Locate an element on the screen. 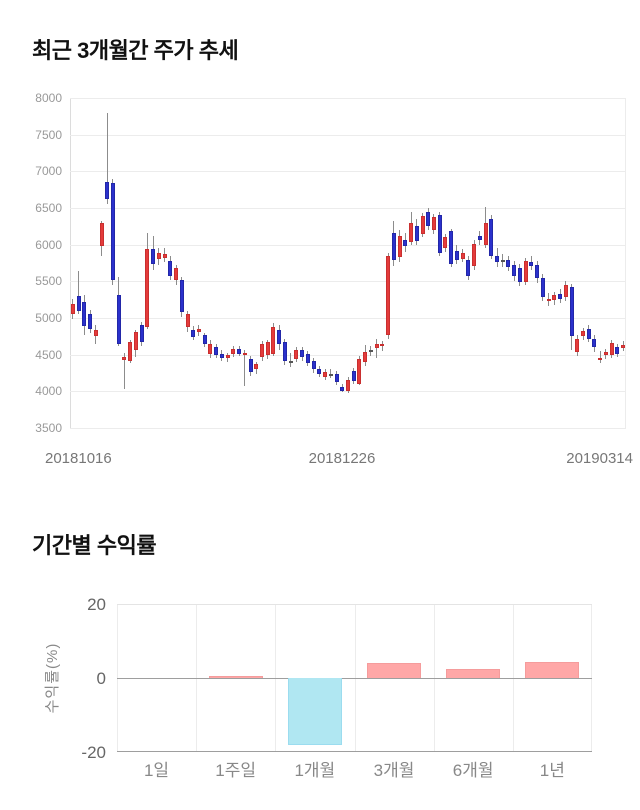  x-category-label: 1일 is located at coordinates (156, 770).